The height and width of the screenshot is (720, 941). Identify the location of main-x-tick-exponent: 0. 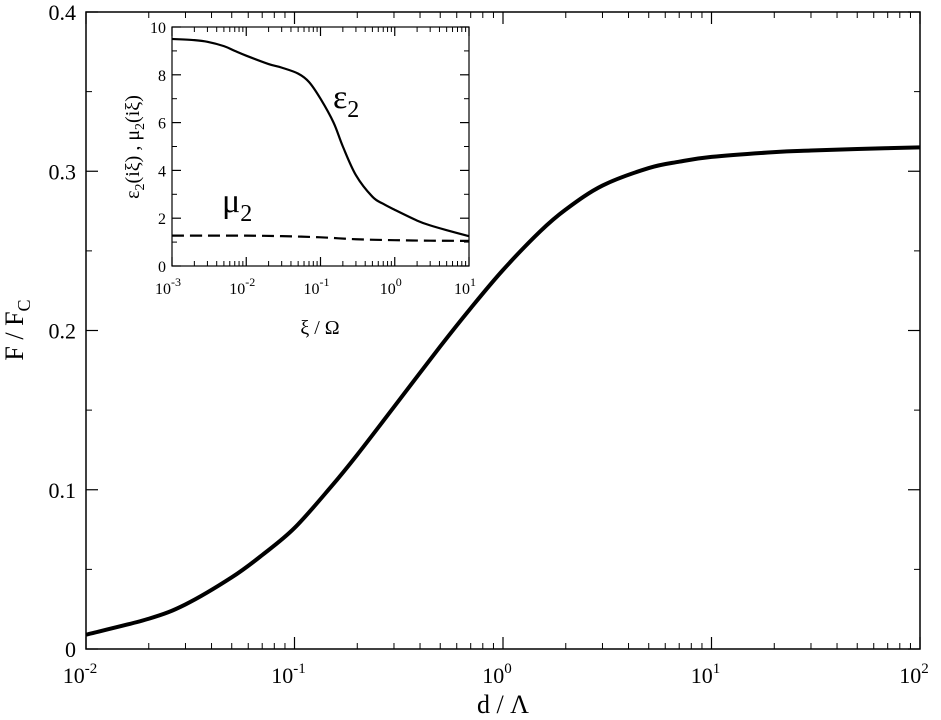
(508, 669).